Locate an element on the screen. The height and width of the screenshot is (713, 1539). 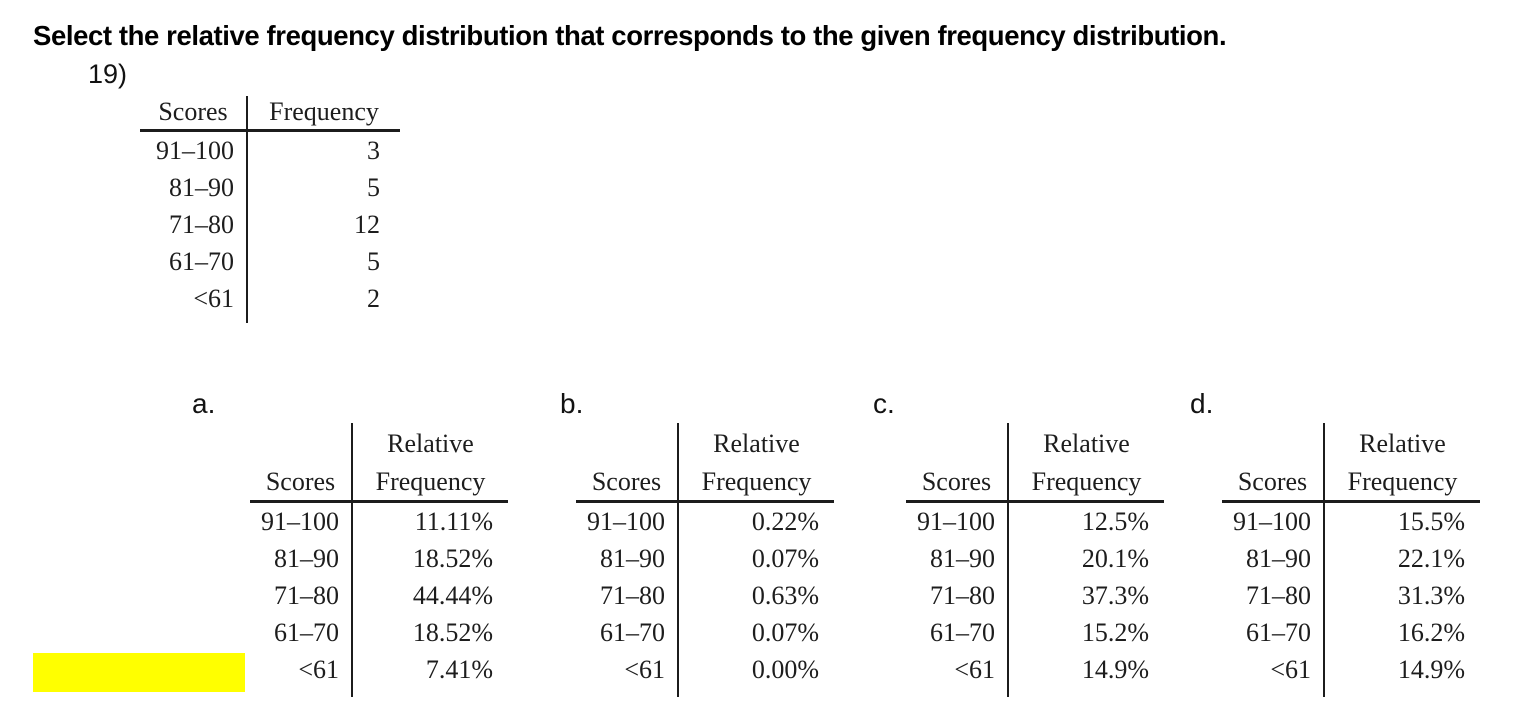
table-row: 91–100 0.22% is located at coordinates (705, 520).